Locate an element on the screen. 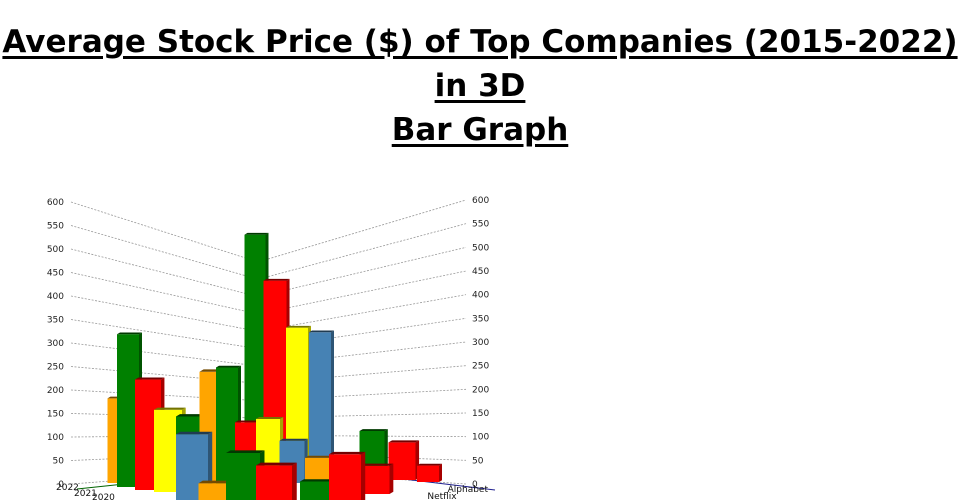 This screenshot has width=960, height=500. y-tick-right: 400 is located at coordinates (480, 296).